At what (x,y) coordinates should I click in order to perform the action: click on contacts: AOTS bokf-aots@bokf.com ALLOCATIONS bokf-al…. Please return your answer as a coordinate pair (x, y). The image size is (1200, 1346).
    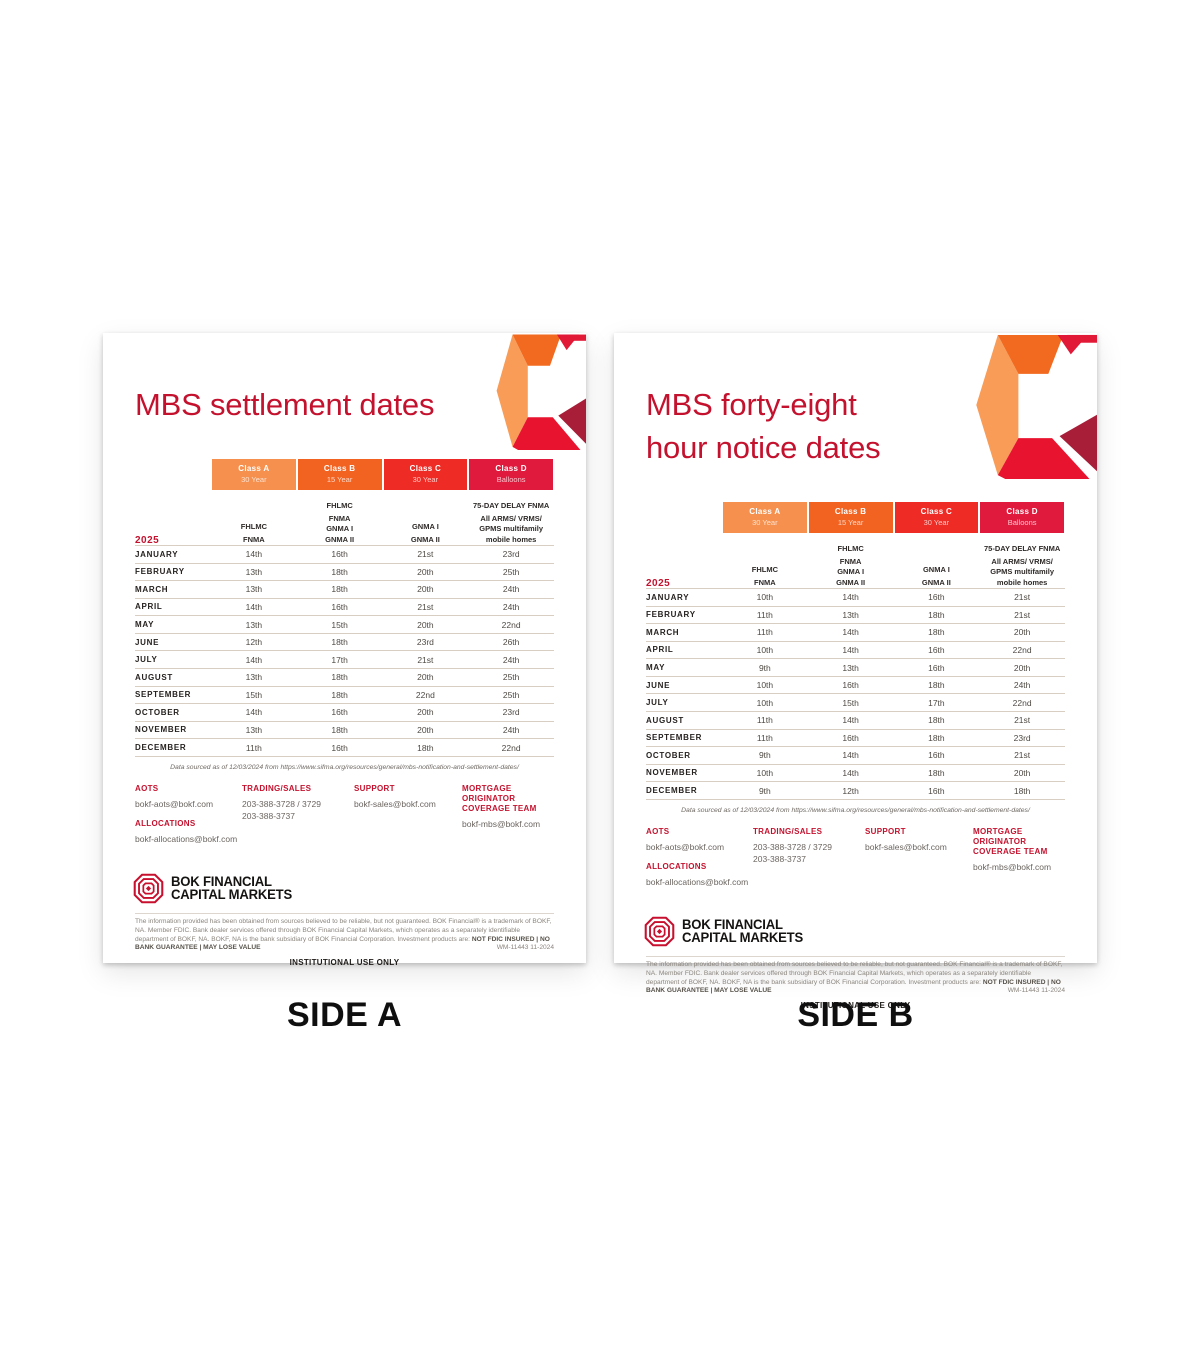
    Looking at the image, I should click on (344, 819).